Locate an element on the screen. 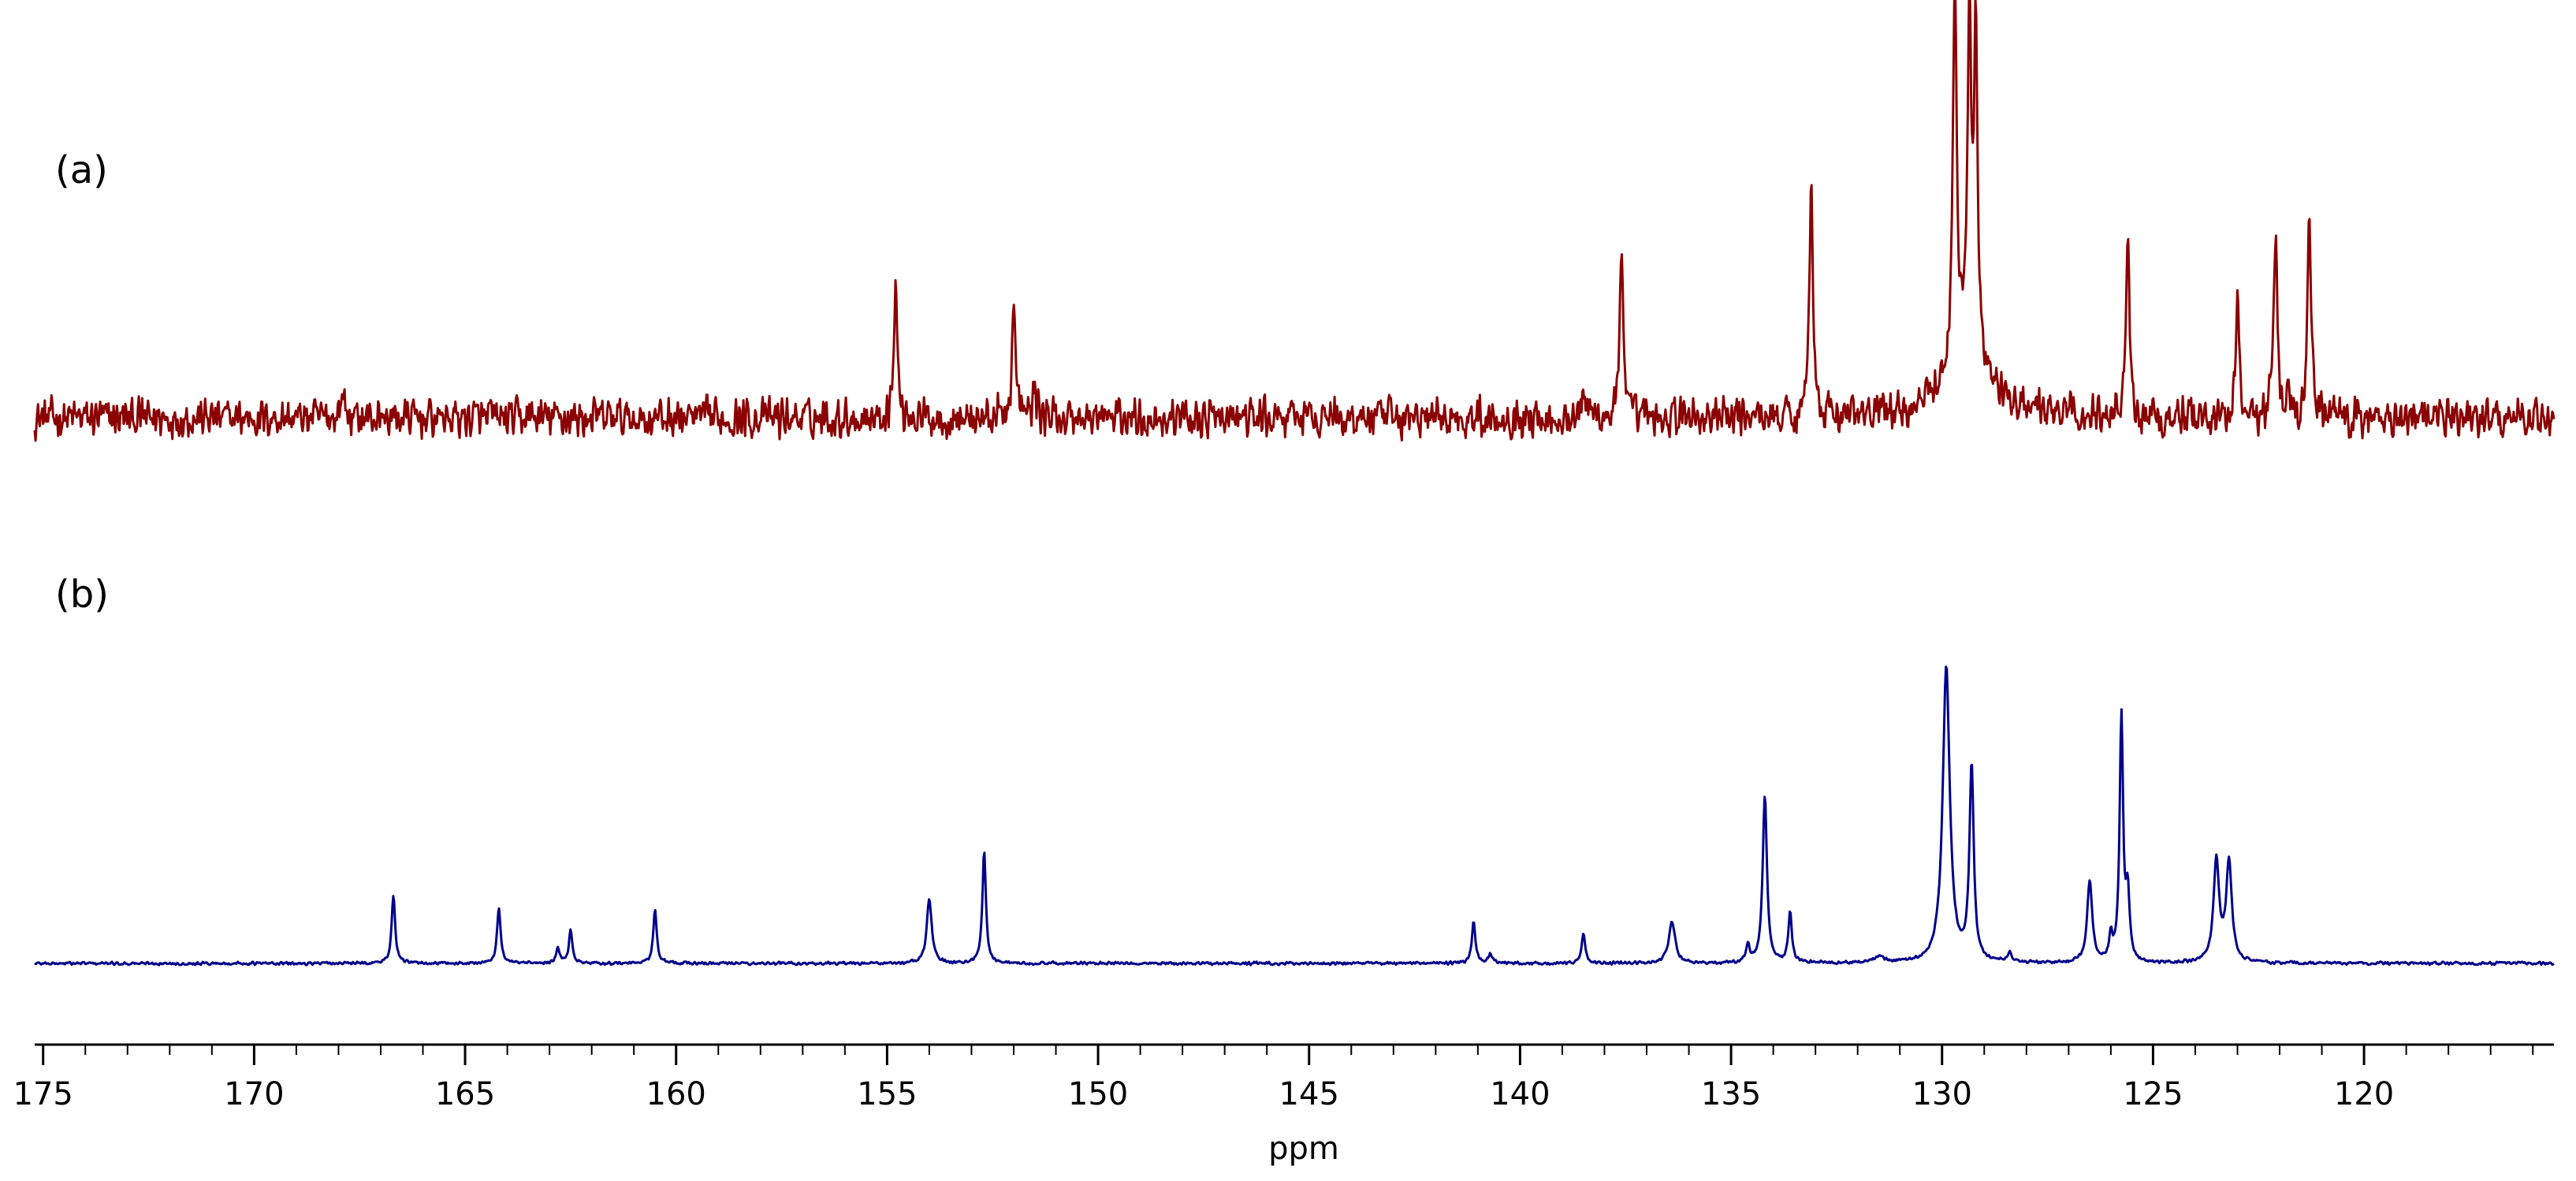  x-axis: 175 170 165 160 155 150 145 140 135 130 125 120 ppm is located at coordinates (1283, 1105).